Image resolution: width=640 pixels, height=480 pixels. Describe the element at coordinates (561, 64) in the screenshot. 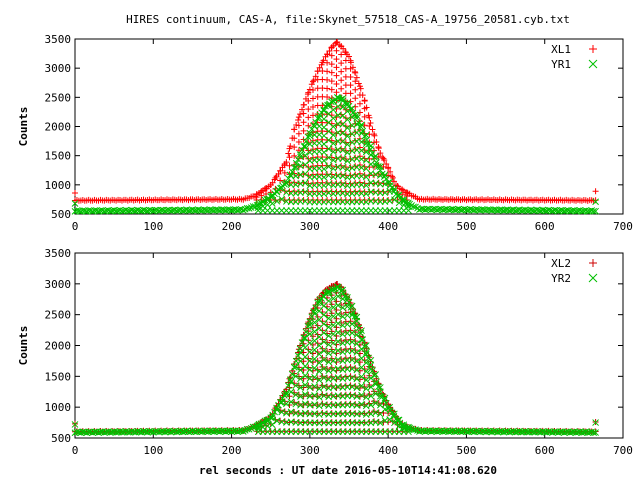

I see `legend-label: YR1` at that location.